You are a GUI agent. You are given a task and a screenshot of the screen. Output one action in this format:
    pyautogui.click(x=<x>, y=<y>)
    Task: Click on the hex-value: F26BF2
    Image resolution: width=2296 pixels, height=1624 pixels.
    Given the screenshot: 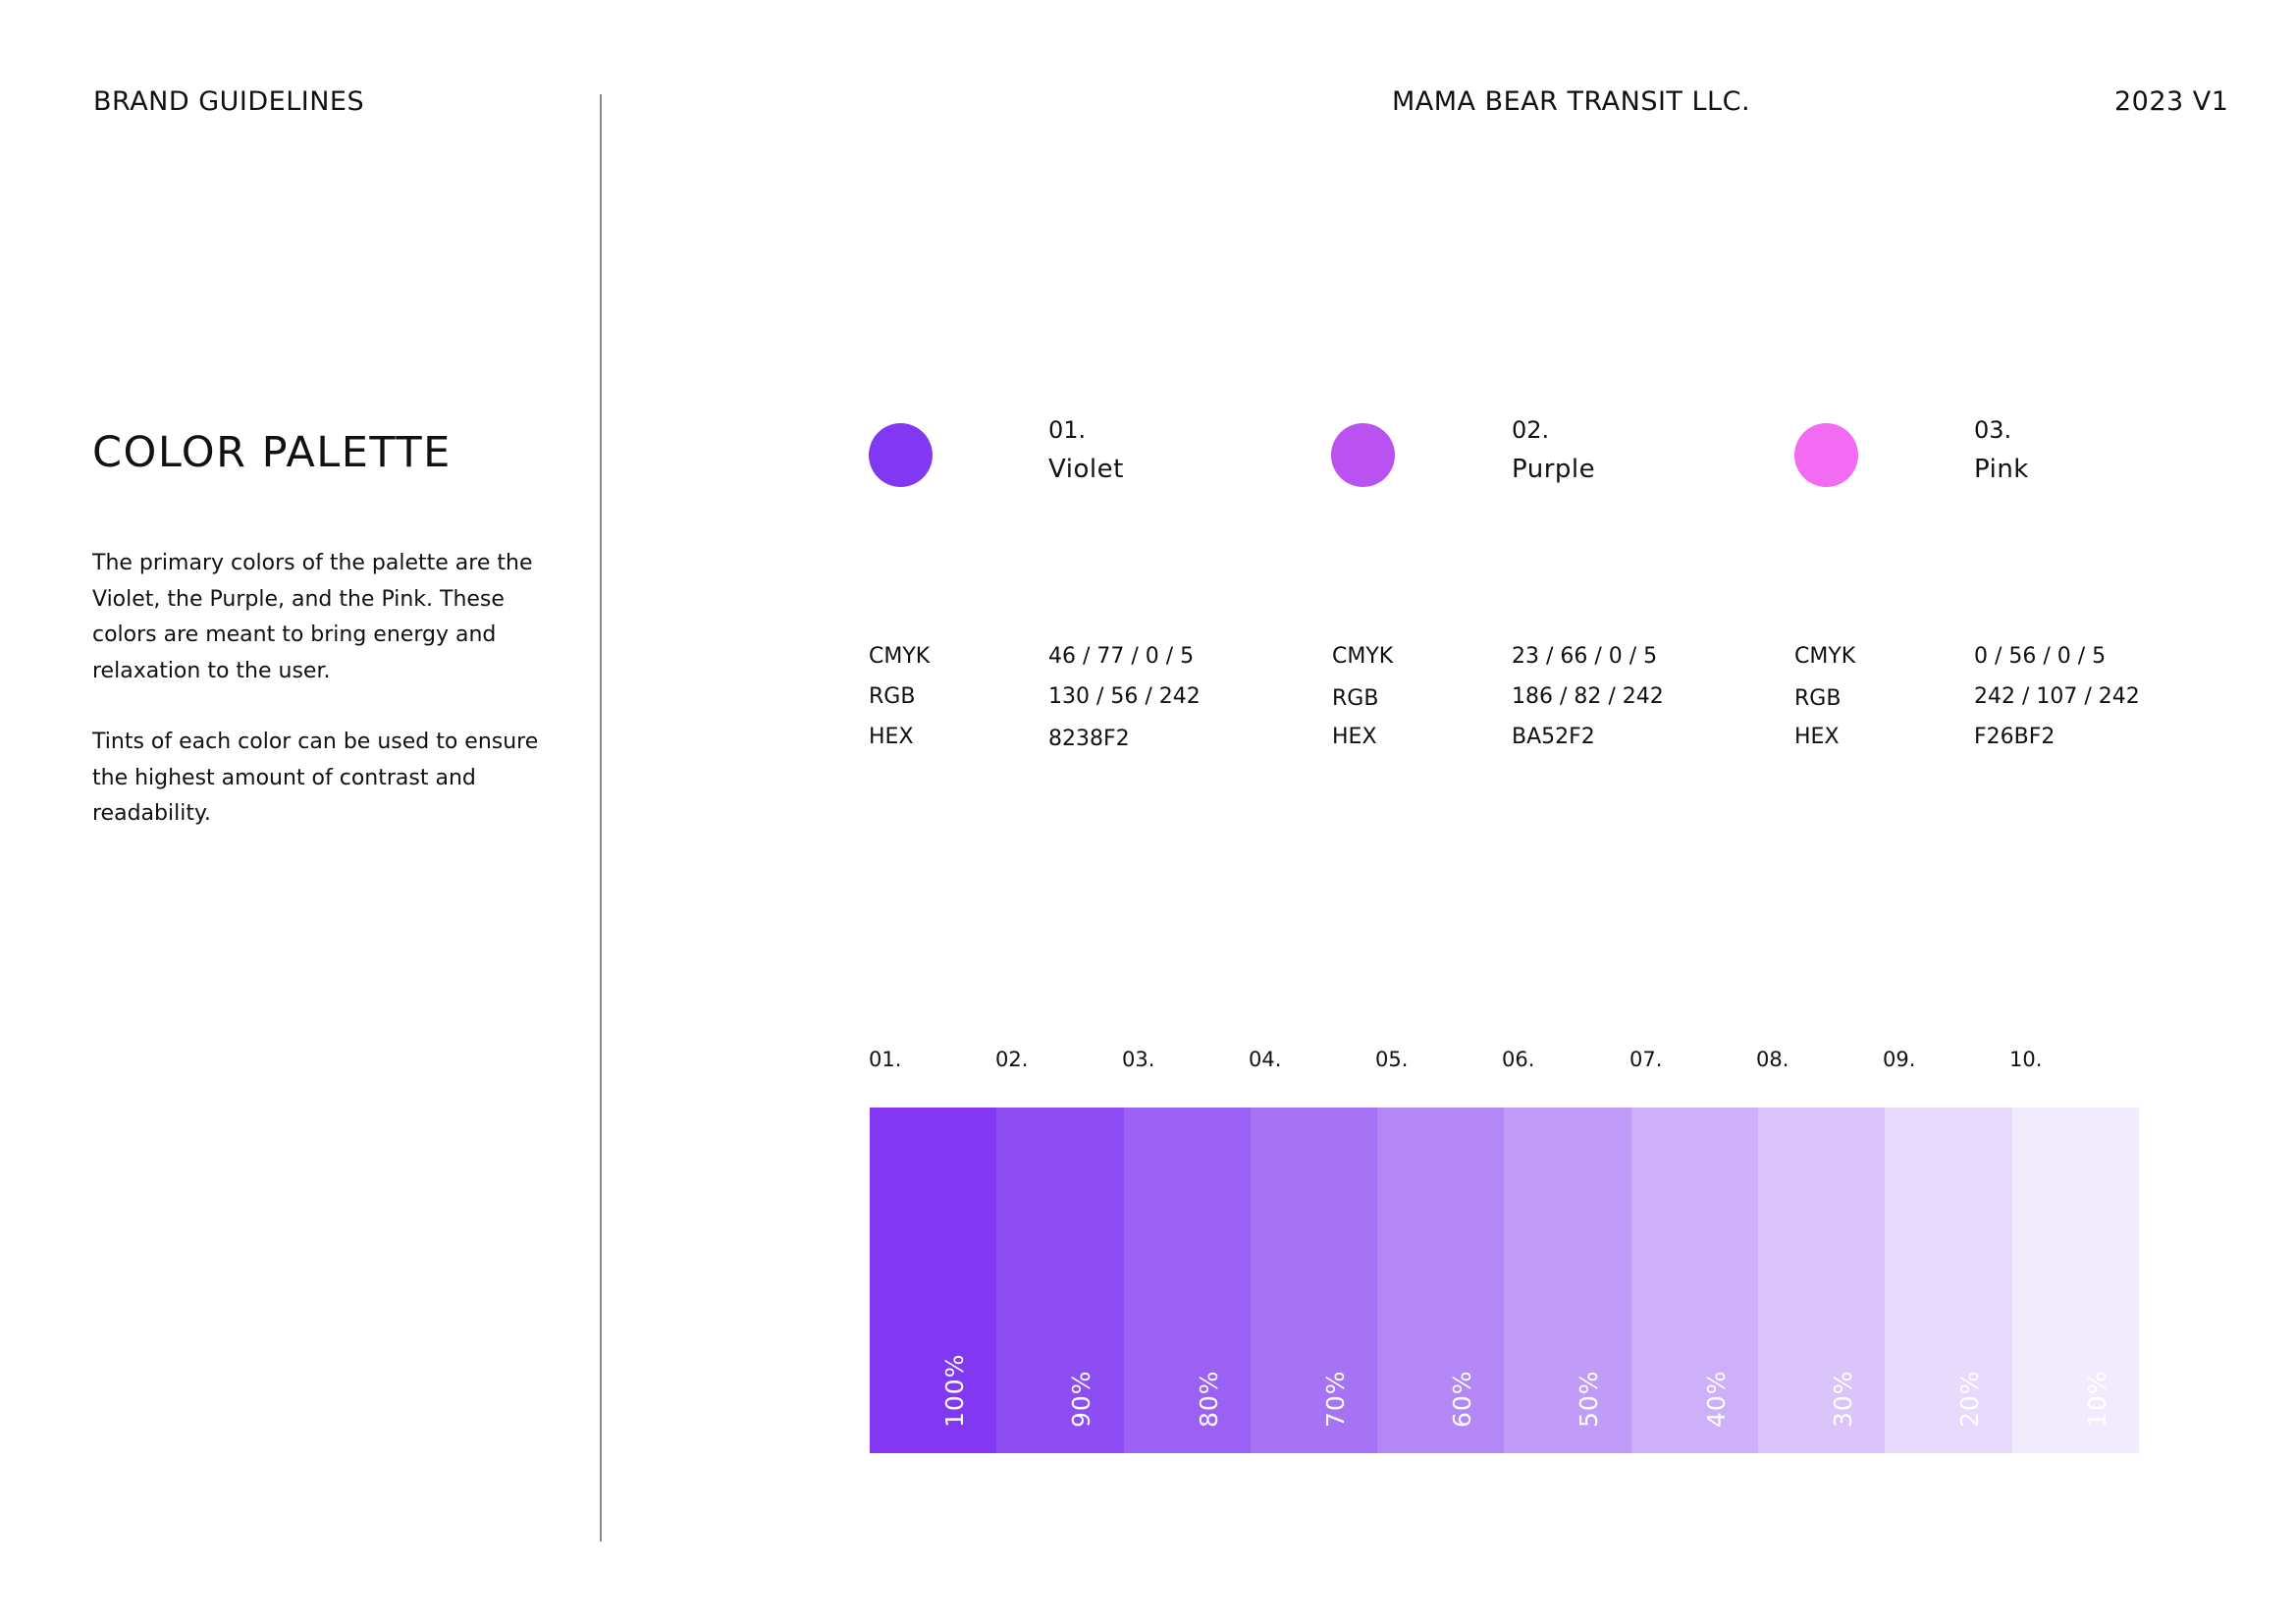 What is the action you would take?
    pyautogui.click(x=2015, y=737)
    